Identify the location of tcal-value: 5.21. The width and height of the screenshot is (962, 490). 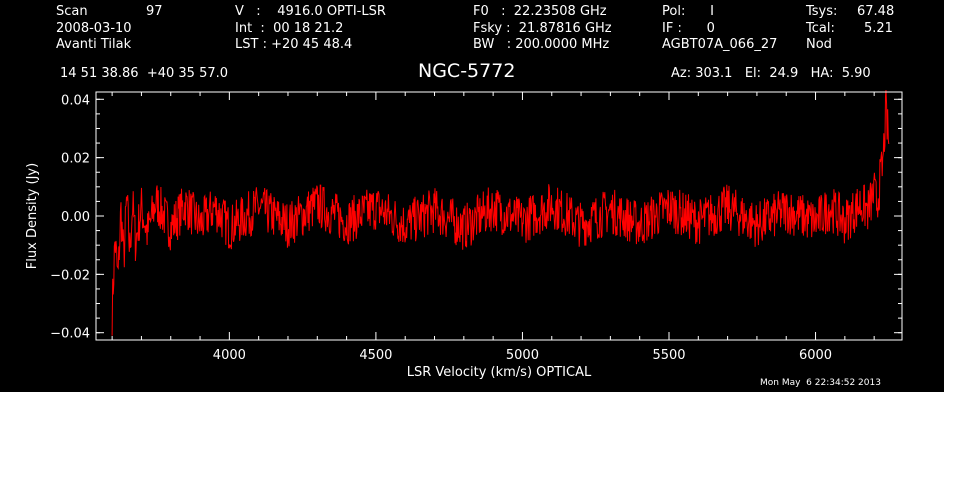
(878, 28).